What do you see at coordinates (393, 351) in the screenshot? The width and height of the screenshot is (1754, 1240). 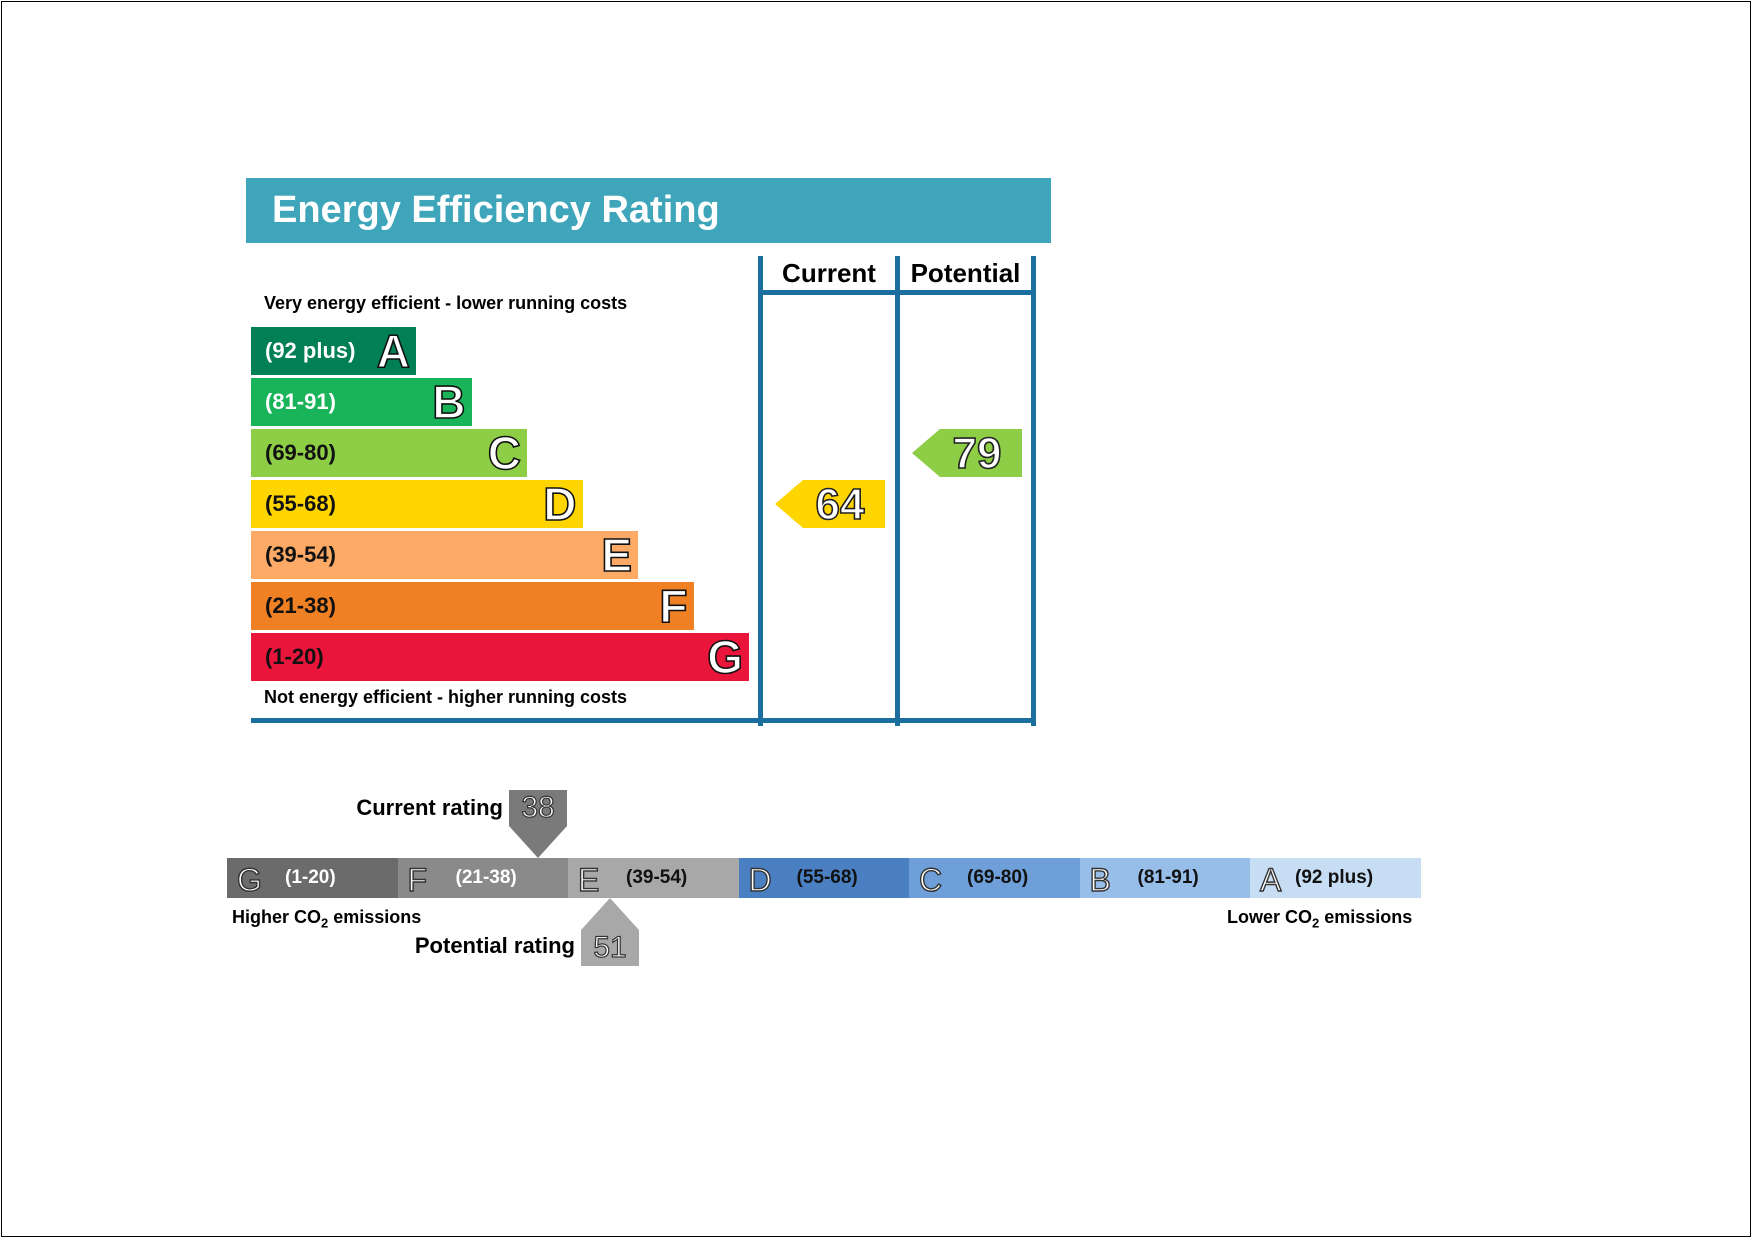 I see `band-letter: A` at bounding box center [393, 351].